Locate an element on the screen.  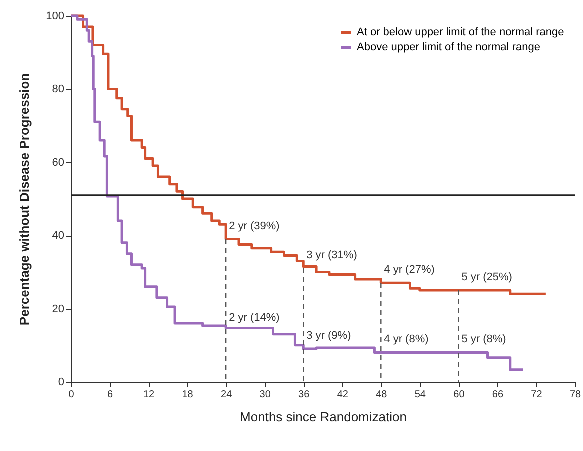
y-tick-label: 40 is located at coordinates (58, 236).